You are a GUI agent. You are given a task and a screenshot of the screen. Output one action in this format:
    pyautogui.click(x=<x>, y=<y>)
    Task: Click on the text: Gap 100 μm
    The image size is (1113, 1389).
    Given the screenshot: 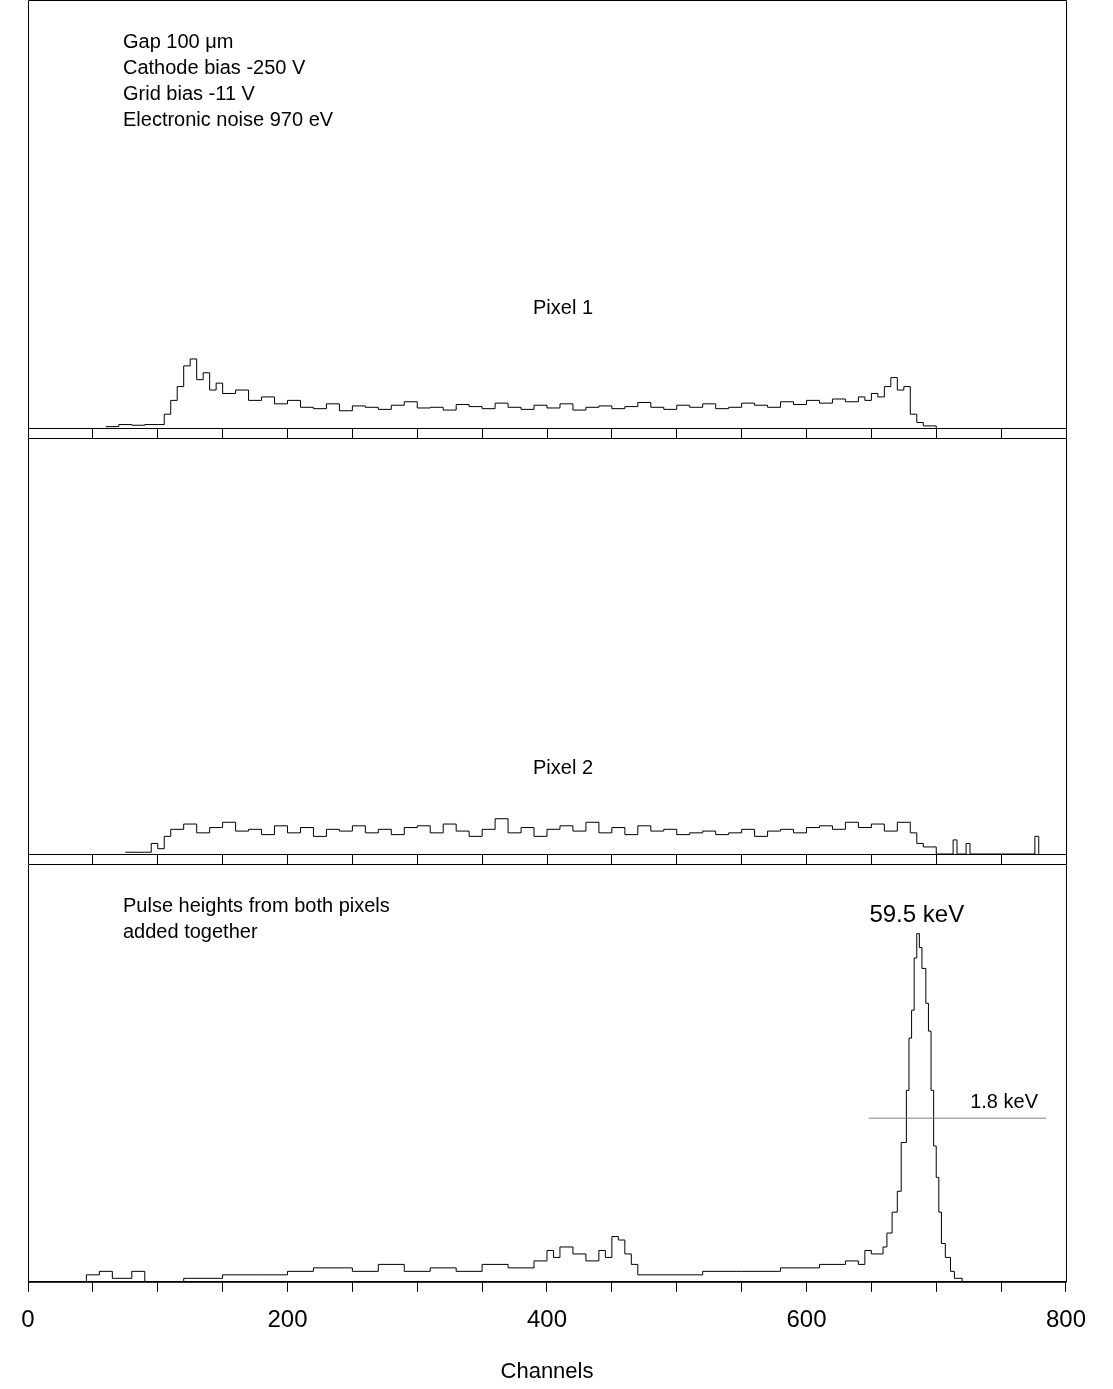 What is the action you would take?
    pyautogui.click(x=178, y=40)
    